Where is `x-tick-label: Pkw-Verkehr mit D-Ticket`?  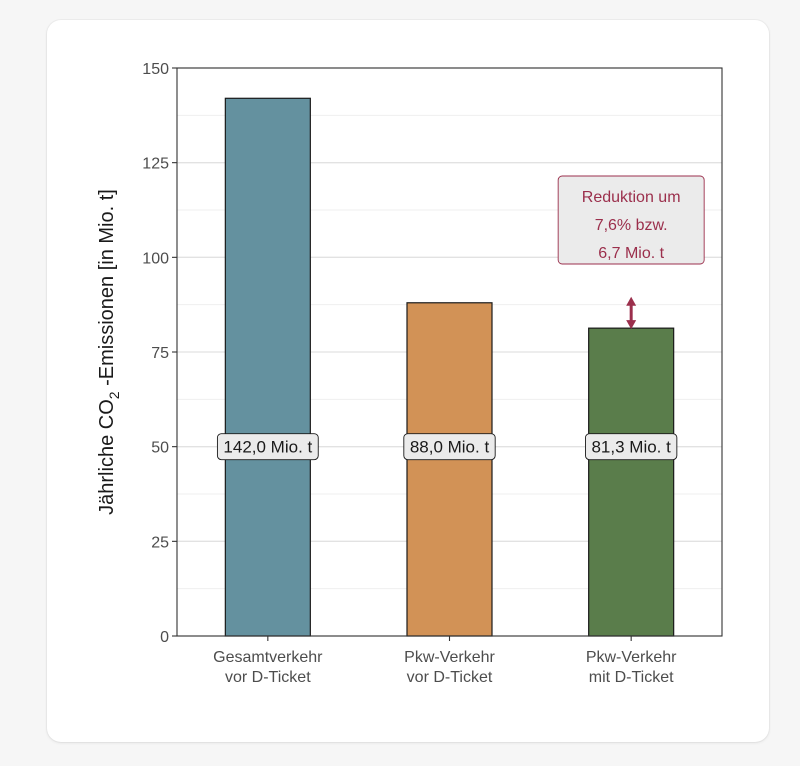 x-tick-label: Pkw-Verkehr mit D-Ticket is located at coordinates (631, 667).